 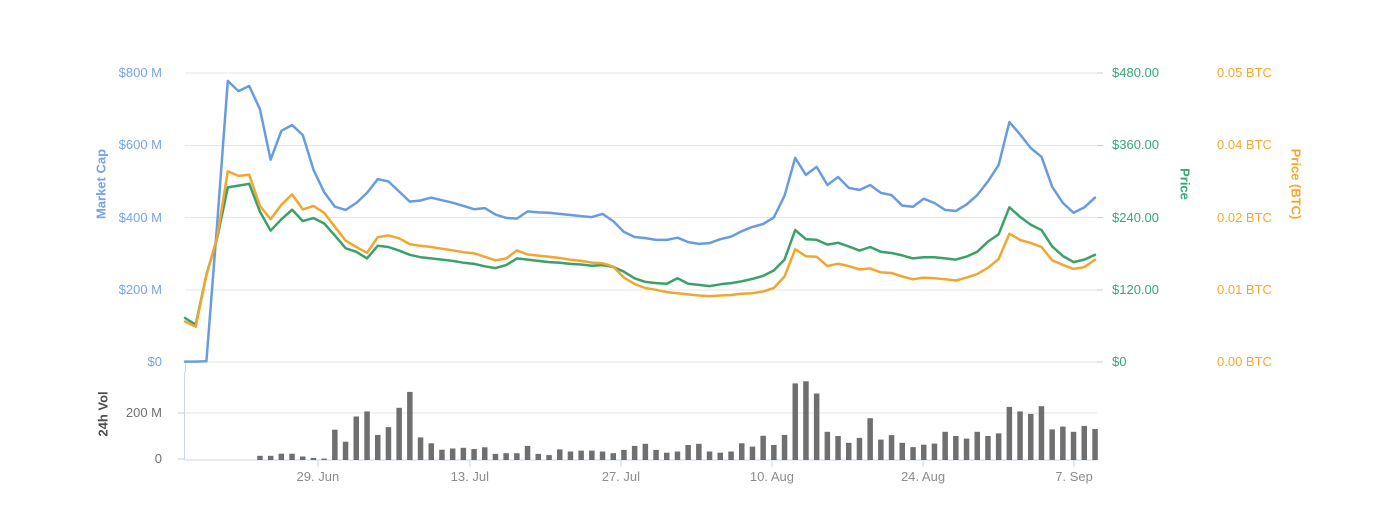 I want to click on price-btc-tick-label: 0.05 BTC, so click(x=1244, y=72).